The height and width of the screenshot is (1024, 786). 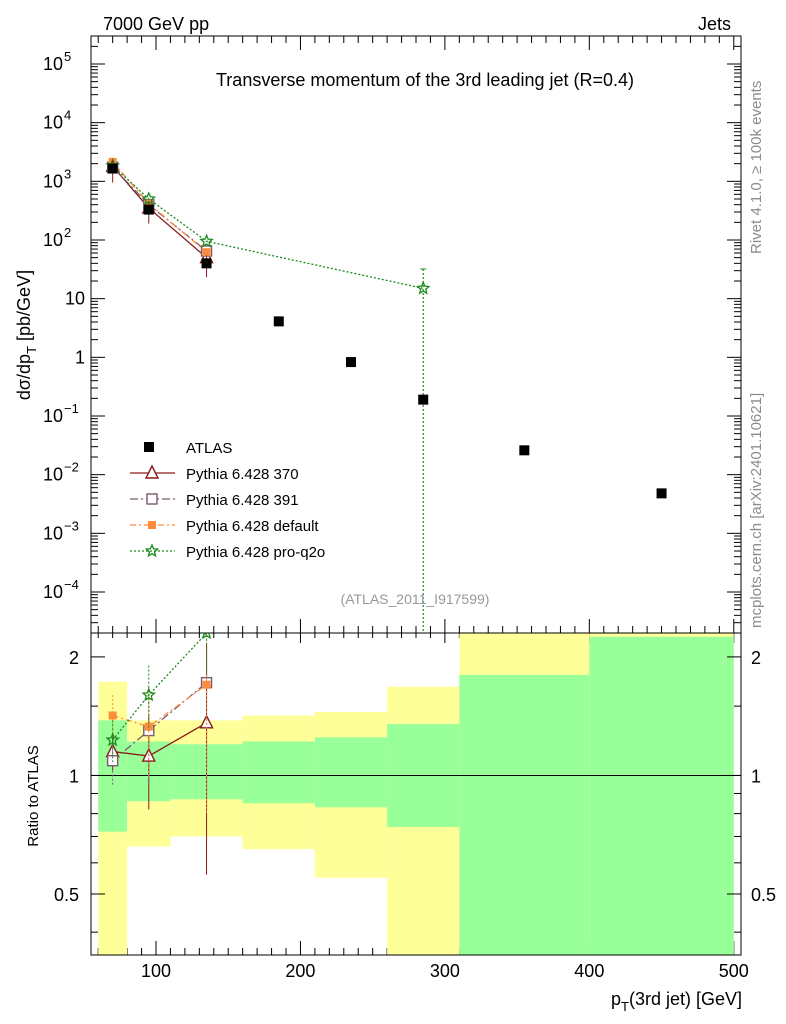 I want to click on rivet-label: Rivet 4.1.0, ≥ 100k events, so click(x=756, y=167).